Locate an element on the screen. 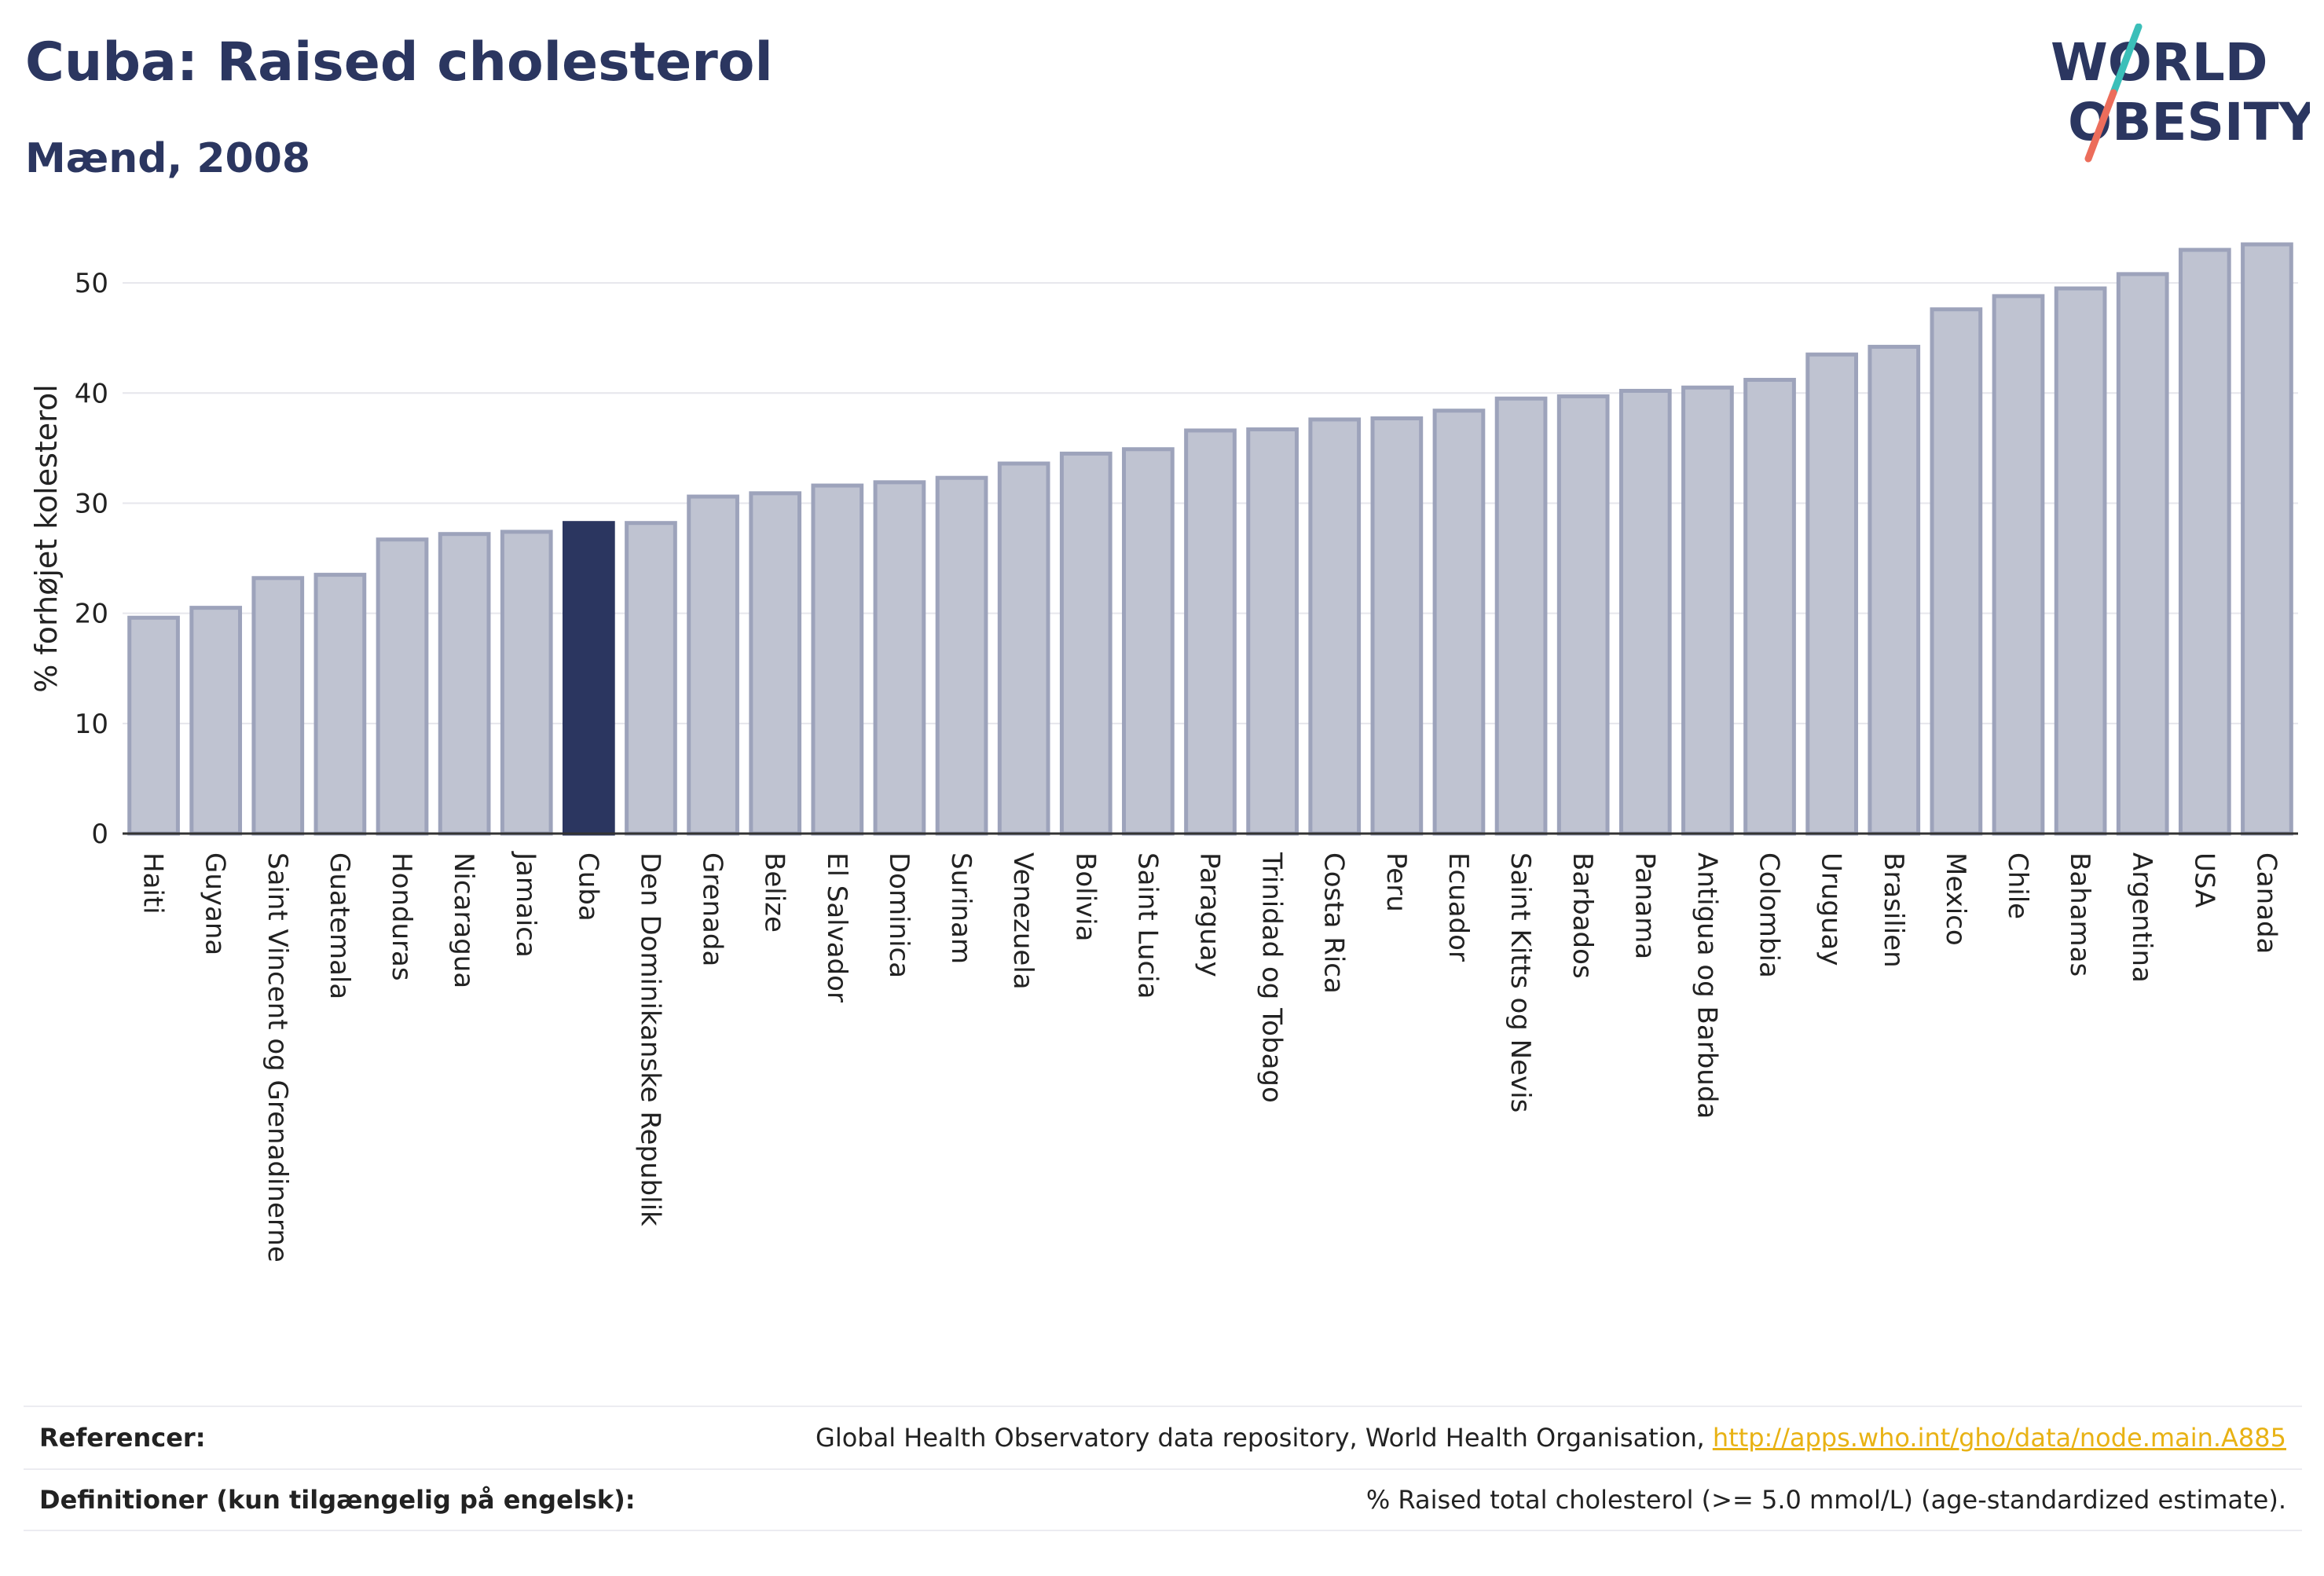  x-tick-label: Venezuela is located at coordinates (1023, 921).